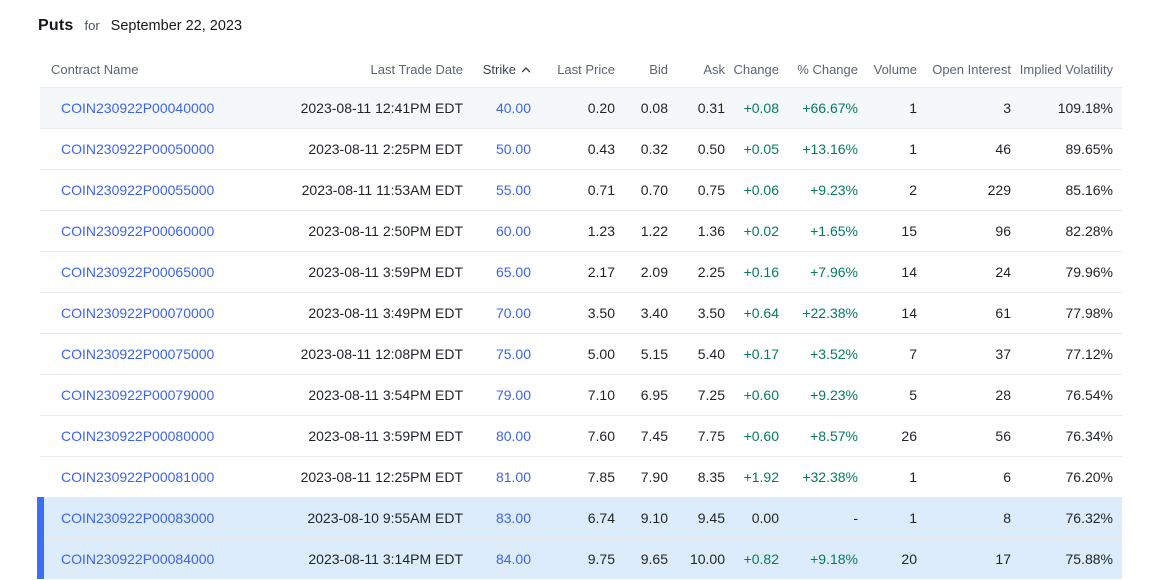  What do you see at coordinates (756, 69) in the screenshot?
I see `col-header-change: Change` at bounding box center [756, 69].